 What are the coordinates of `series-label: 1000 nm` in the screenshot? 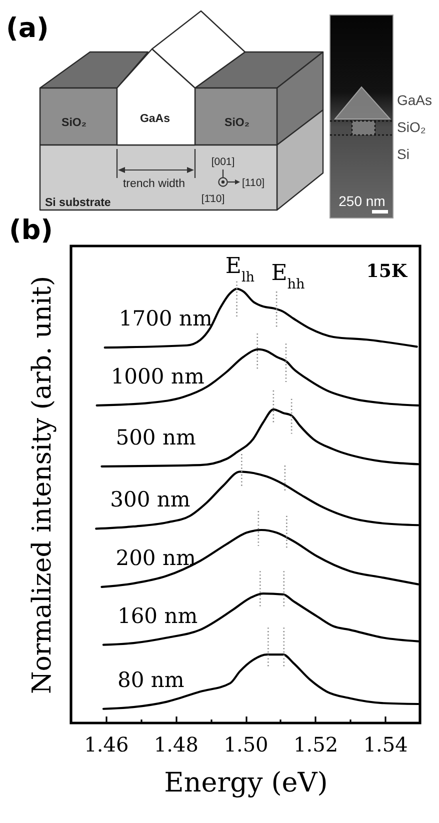 It's located at (157, 376).